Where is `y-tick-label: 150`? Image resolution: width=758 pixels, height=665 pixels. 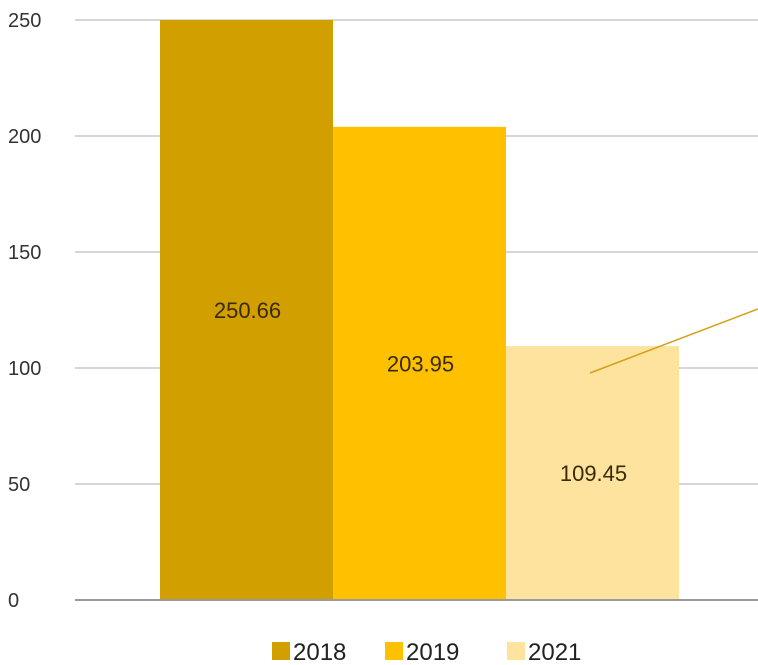 y-tick-label: 150 is located at coordinates (24, 253).